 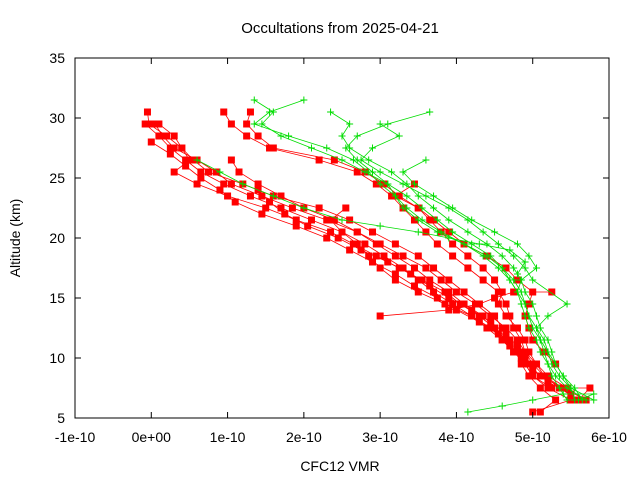 I want to click on y-axis-label: Altitude (km), so click(x=15, y=238).